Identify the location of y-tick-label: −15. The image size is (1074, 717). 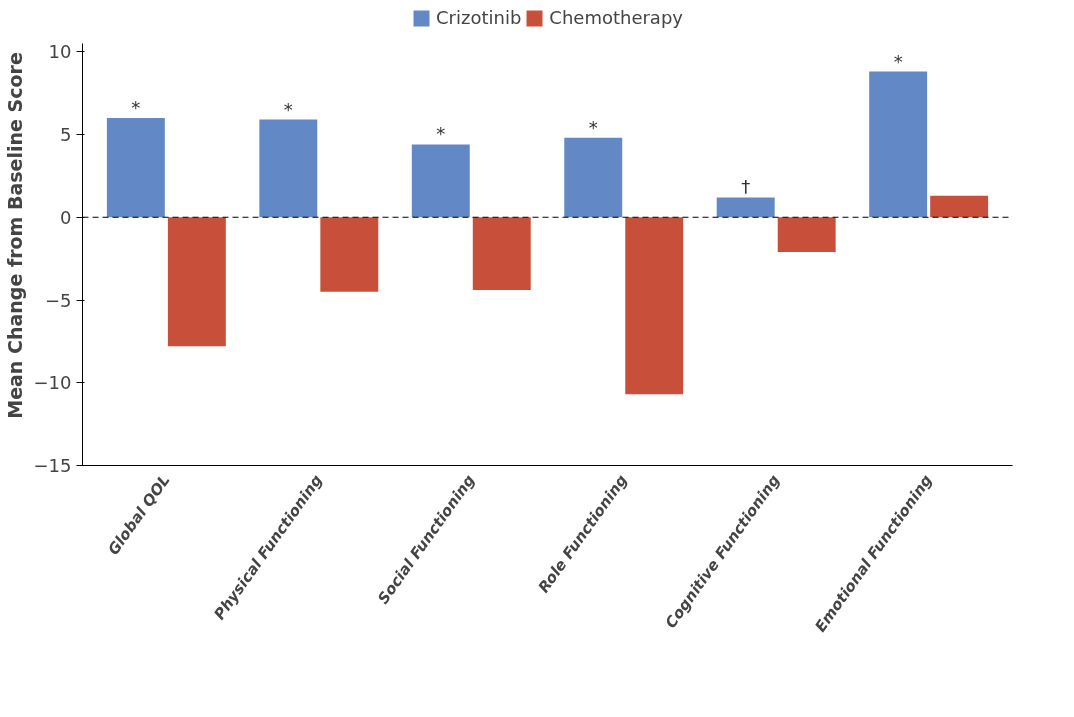
(52, 465).